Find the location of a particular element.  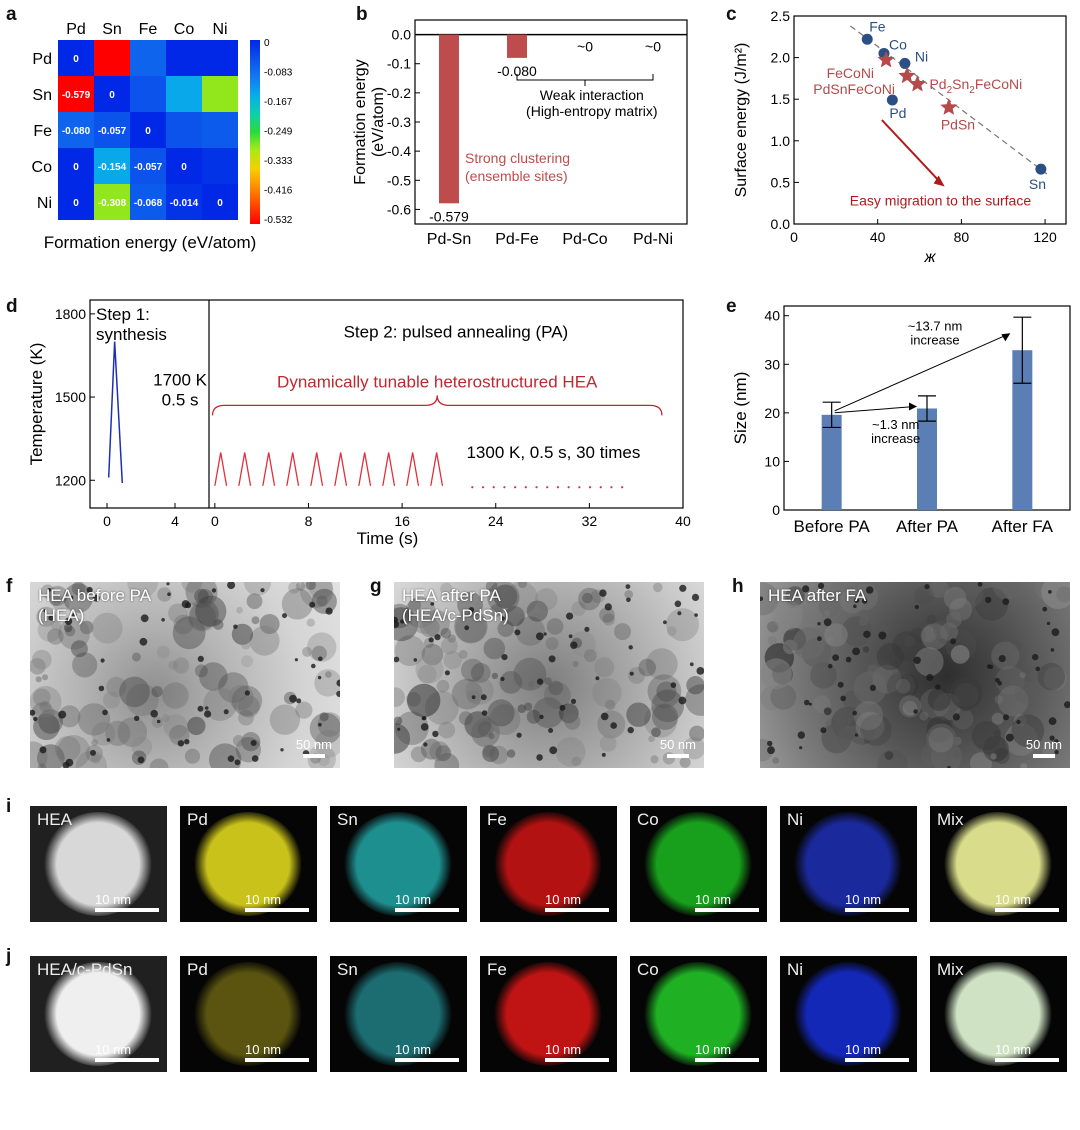

element-point is located at coordinates (867, 39).